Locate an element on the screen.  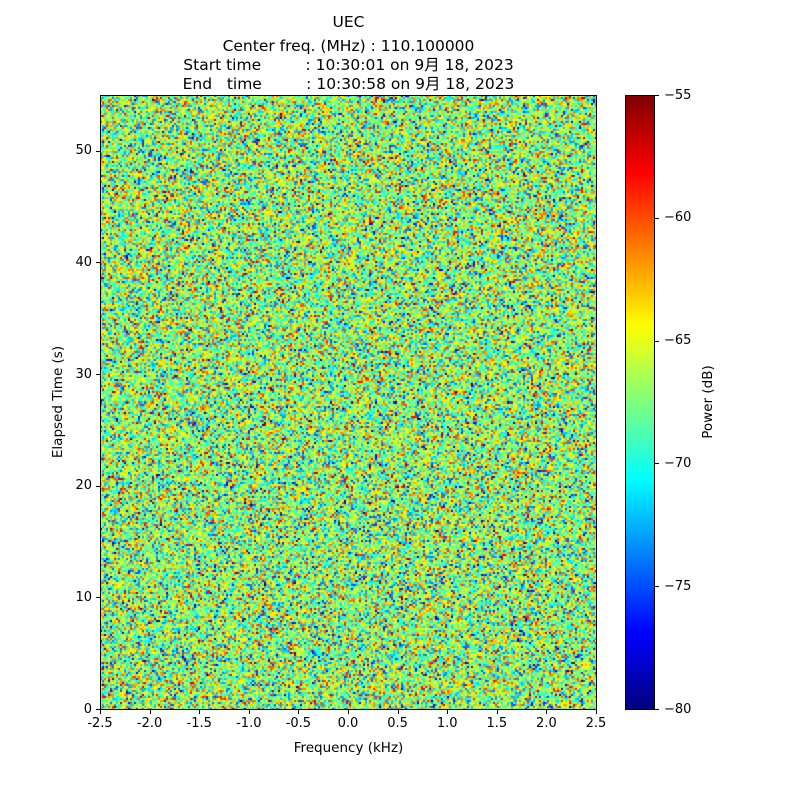
x-tick-label: 1.0 is located at coordinates (447, 723).